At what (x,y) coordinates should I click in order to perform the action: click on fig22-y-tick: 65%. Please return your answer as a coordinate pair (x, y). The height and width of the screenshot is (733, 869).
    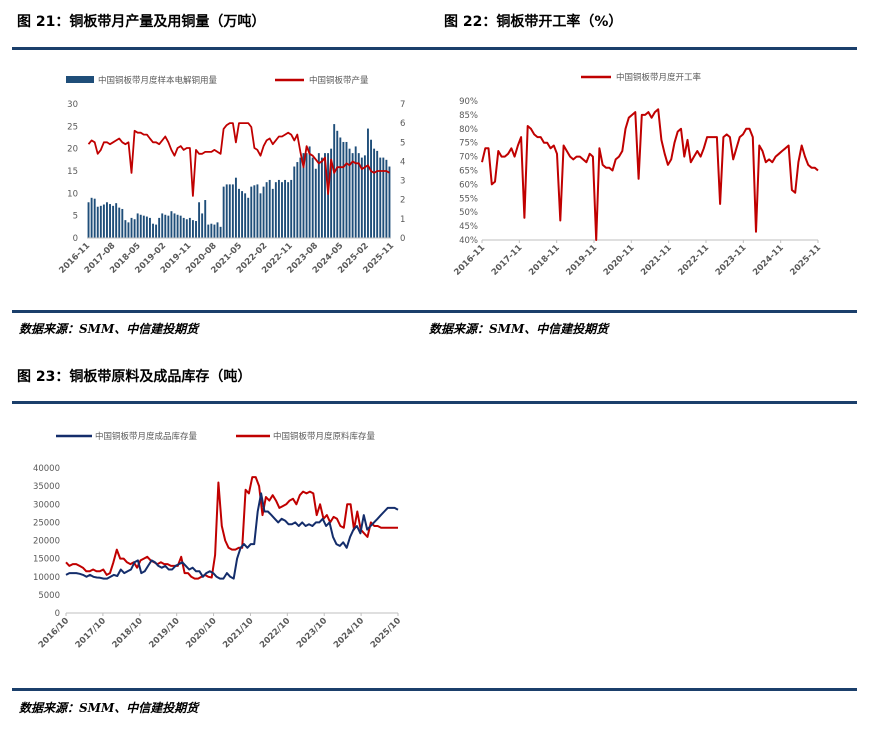
    Looking at the image, I should click on (468, 172).